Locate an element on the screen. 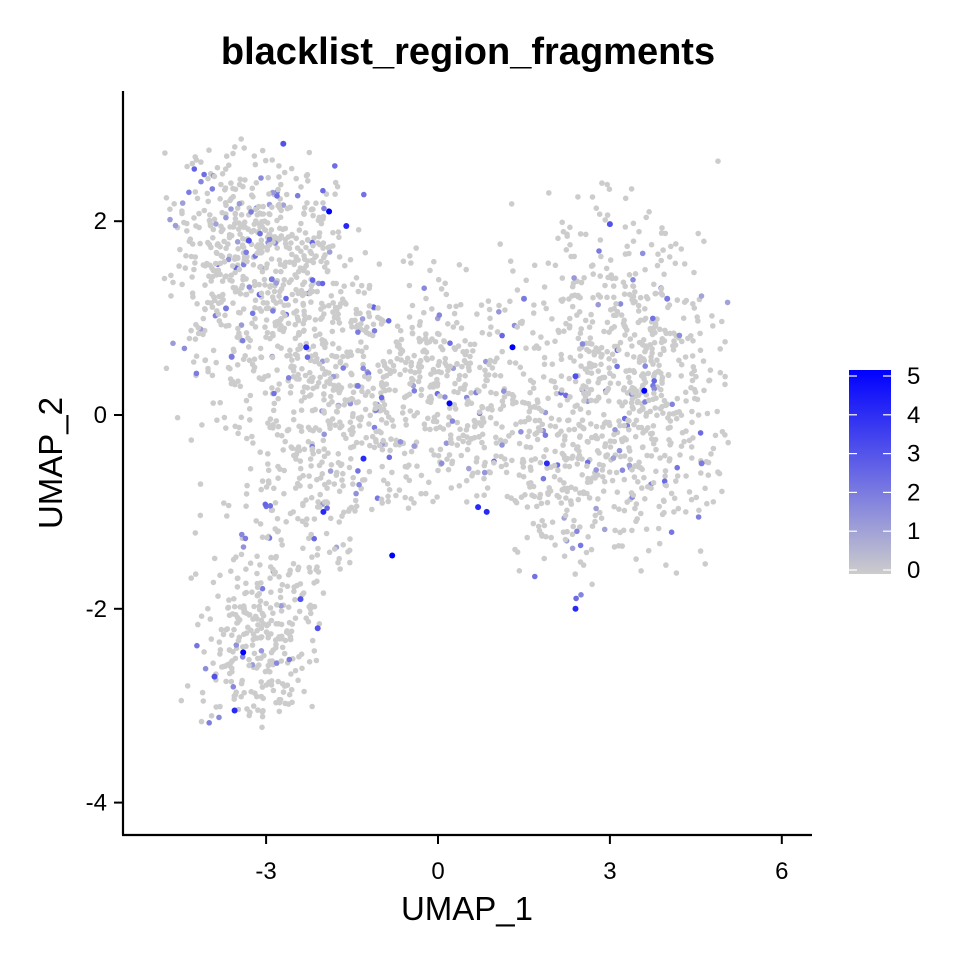  legend-tick-label: 5 is located at coordinates (913, 376).